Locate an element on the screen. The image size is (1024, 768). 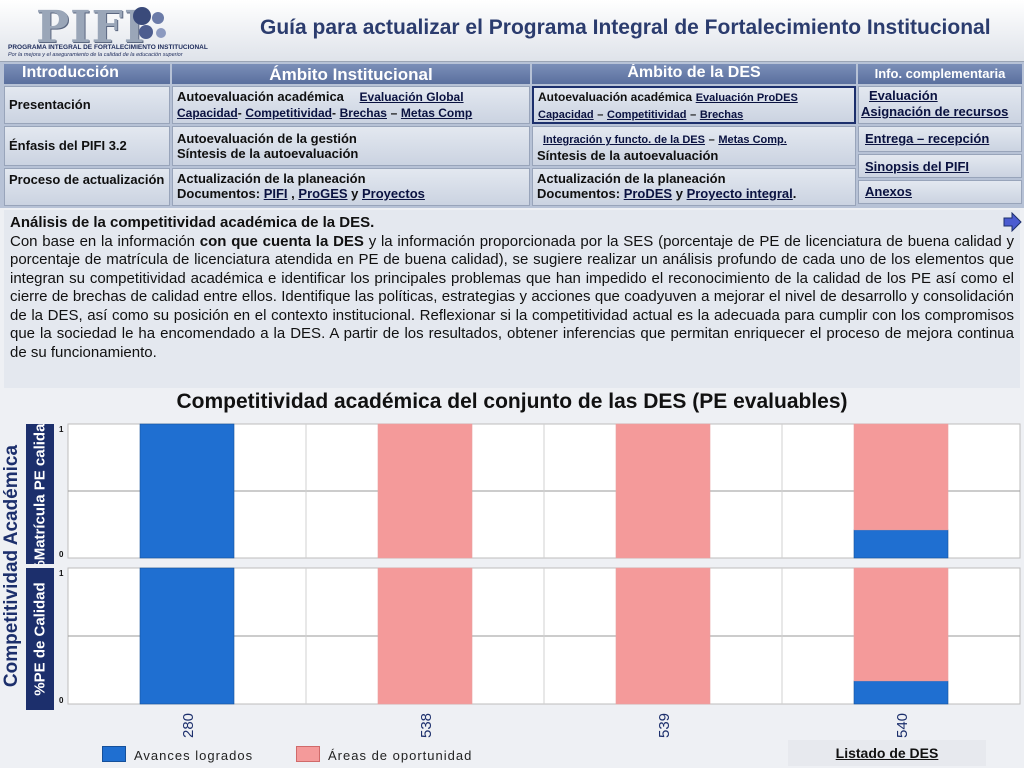
nav-item-anexos: Anexos is located at coordinates (940, 192).